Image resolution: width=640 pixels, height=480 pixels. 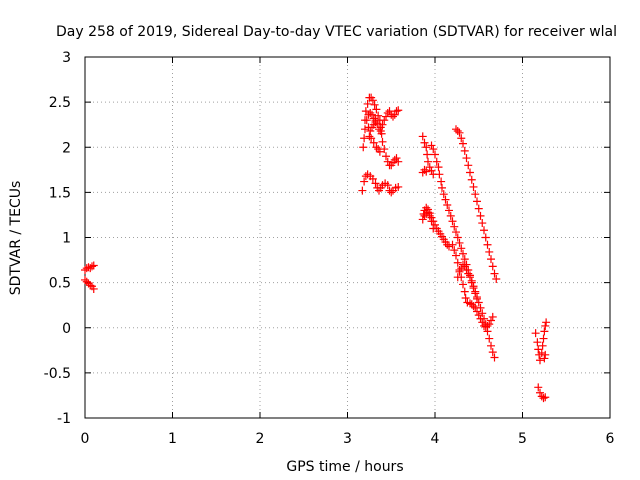 I want to click on y-tick-label: 3, so click(x=66, y=58).